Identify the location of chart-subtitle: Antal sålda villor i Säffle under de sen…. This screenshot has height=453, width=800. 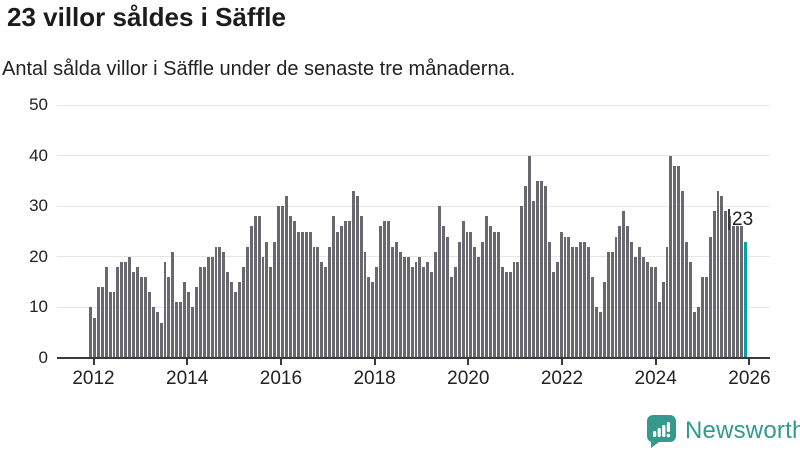
(259, 69).